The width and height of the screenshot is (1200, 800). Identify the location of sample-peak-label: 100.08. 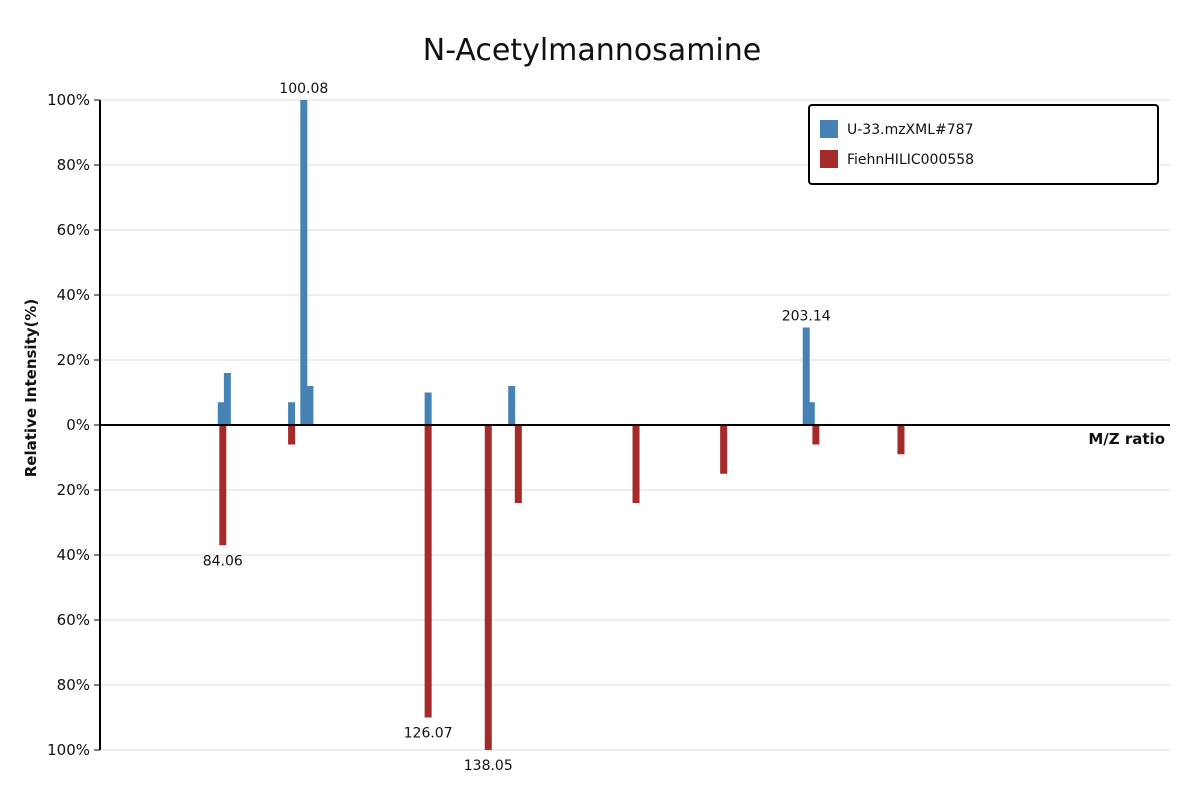
(303, 89).